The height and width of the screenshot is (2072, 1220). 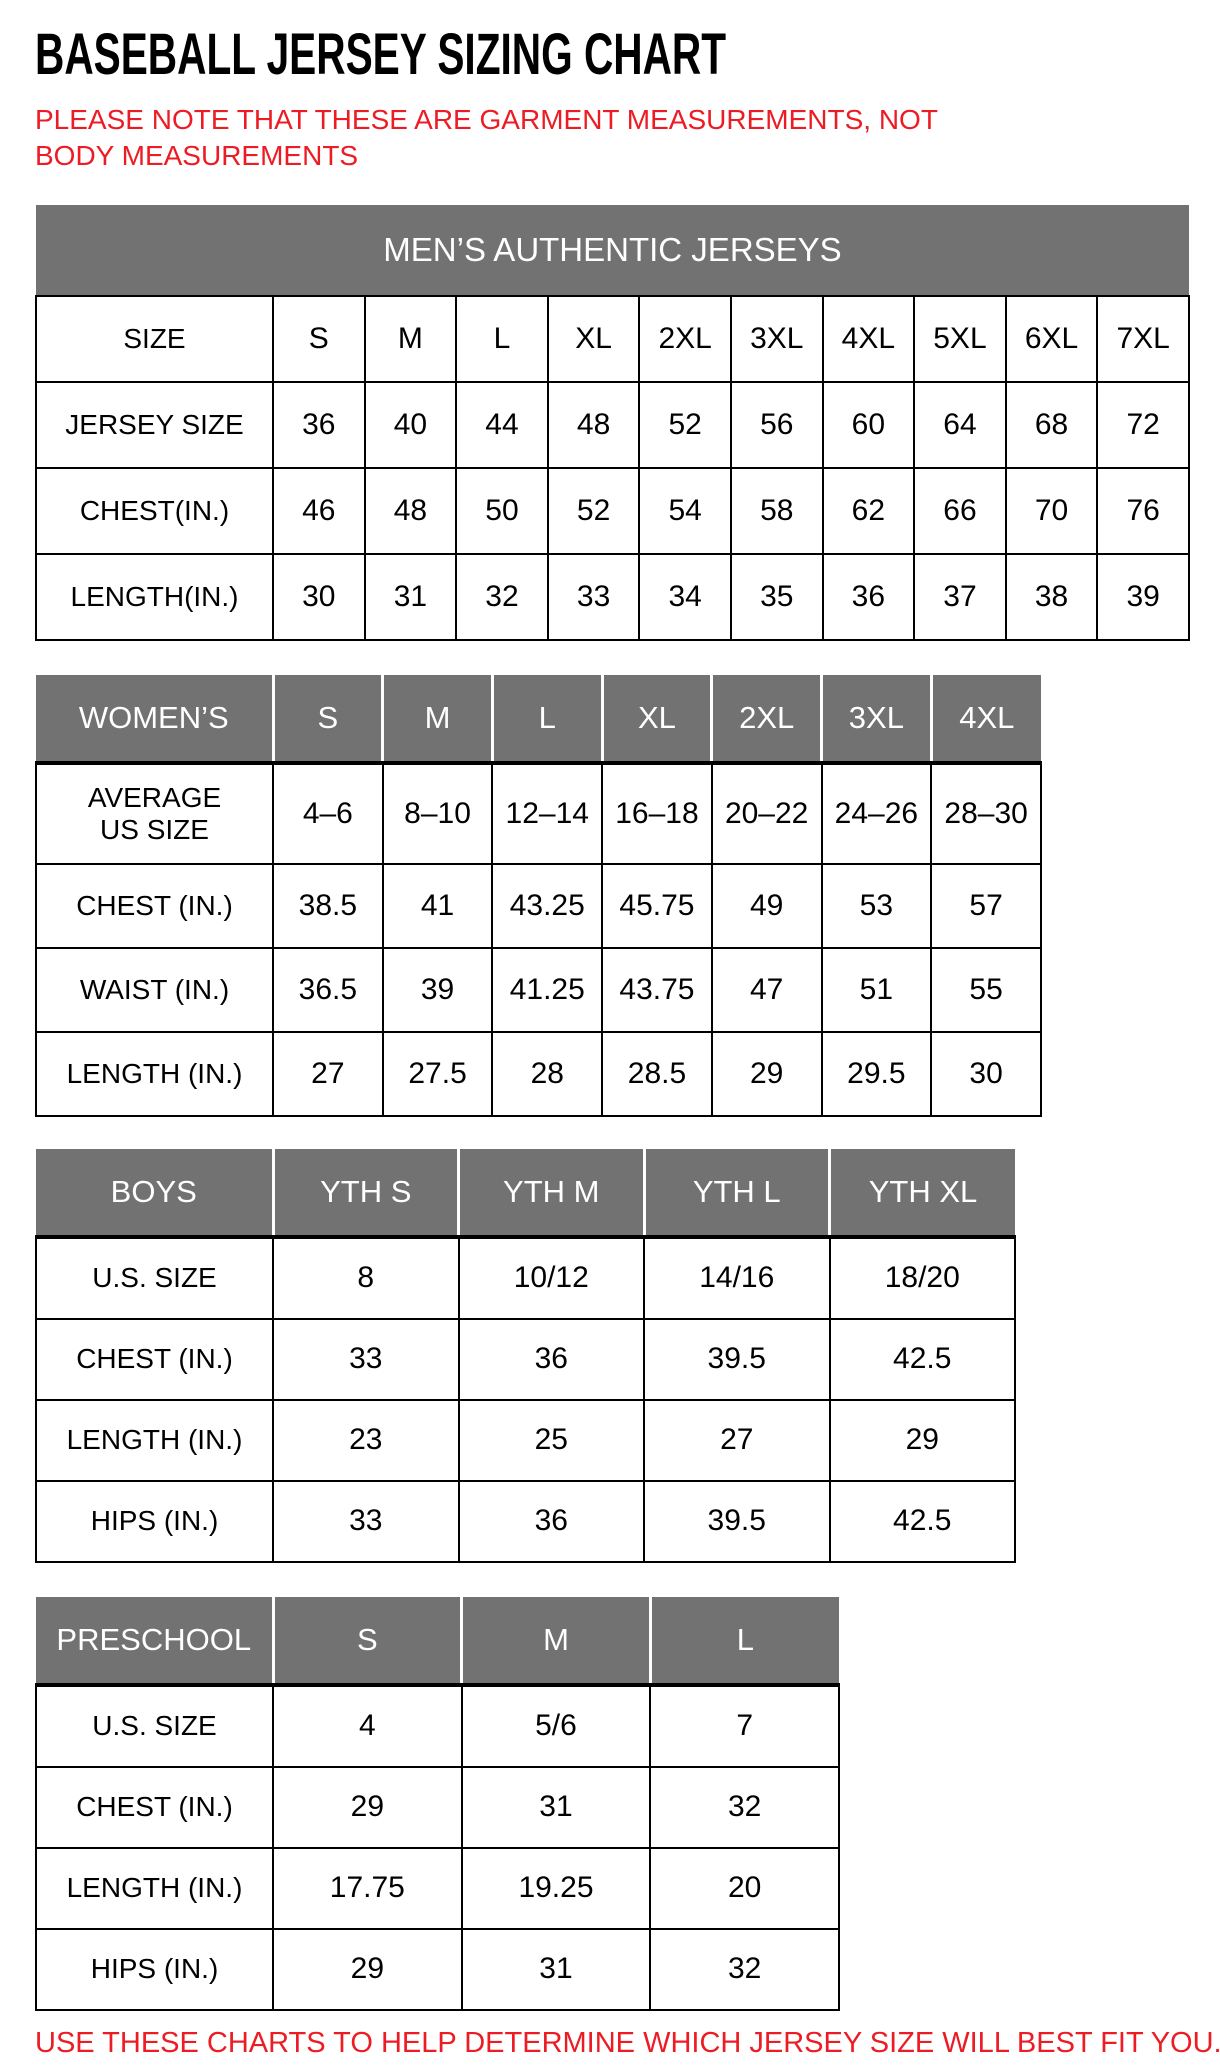 What do you see at coordinates (437, 989) in the screenshot?
I see `cell: 39` at bounding box center [437, 989].